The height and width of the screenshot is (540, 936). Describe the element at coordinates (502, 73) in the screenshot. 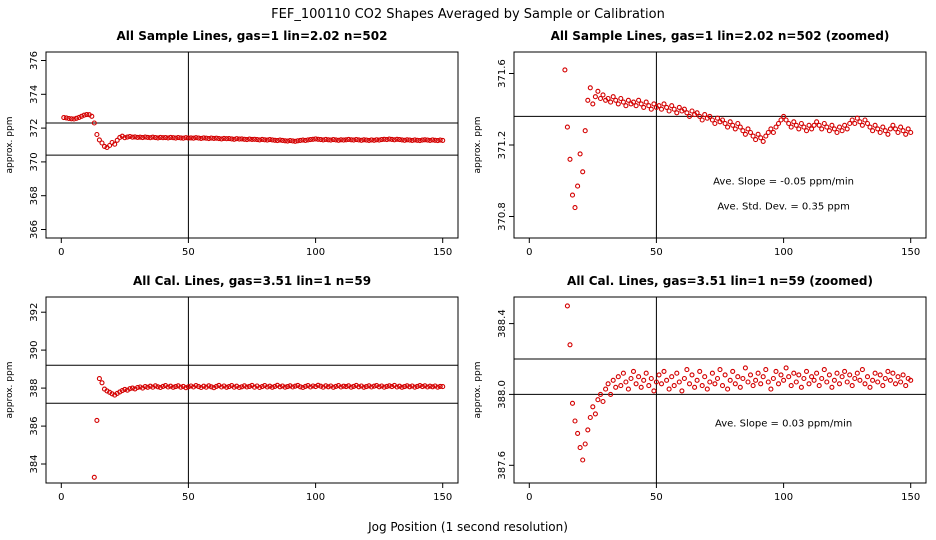

I see `svg-text: 371.6` at that location.